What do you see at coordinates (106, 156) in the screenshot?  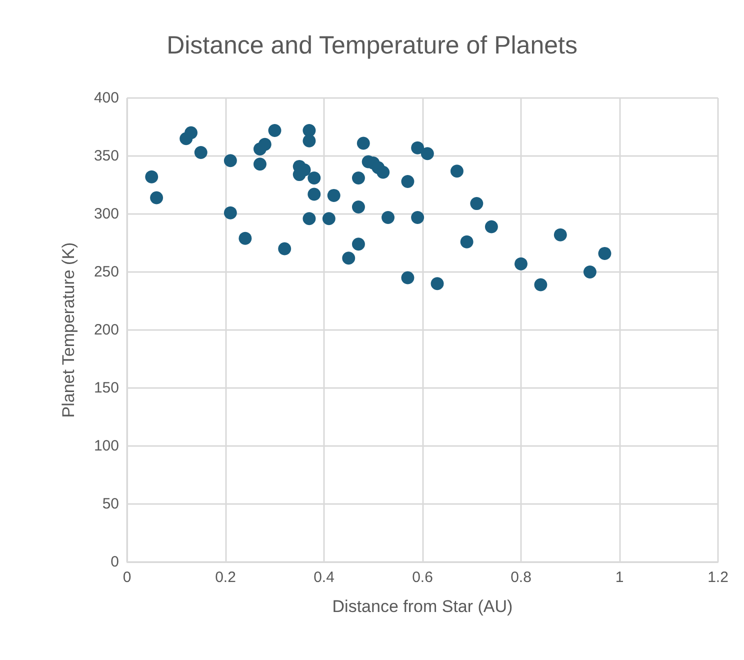 I see `y-tick-label: 350` at bounding box center [106, 156].